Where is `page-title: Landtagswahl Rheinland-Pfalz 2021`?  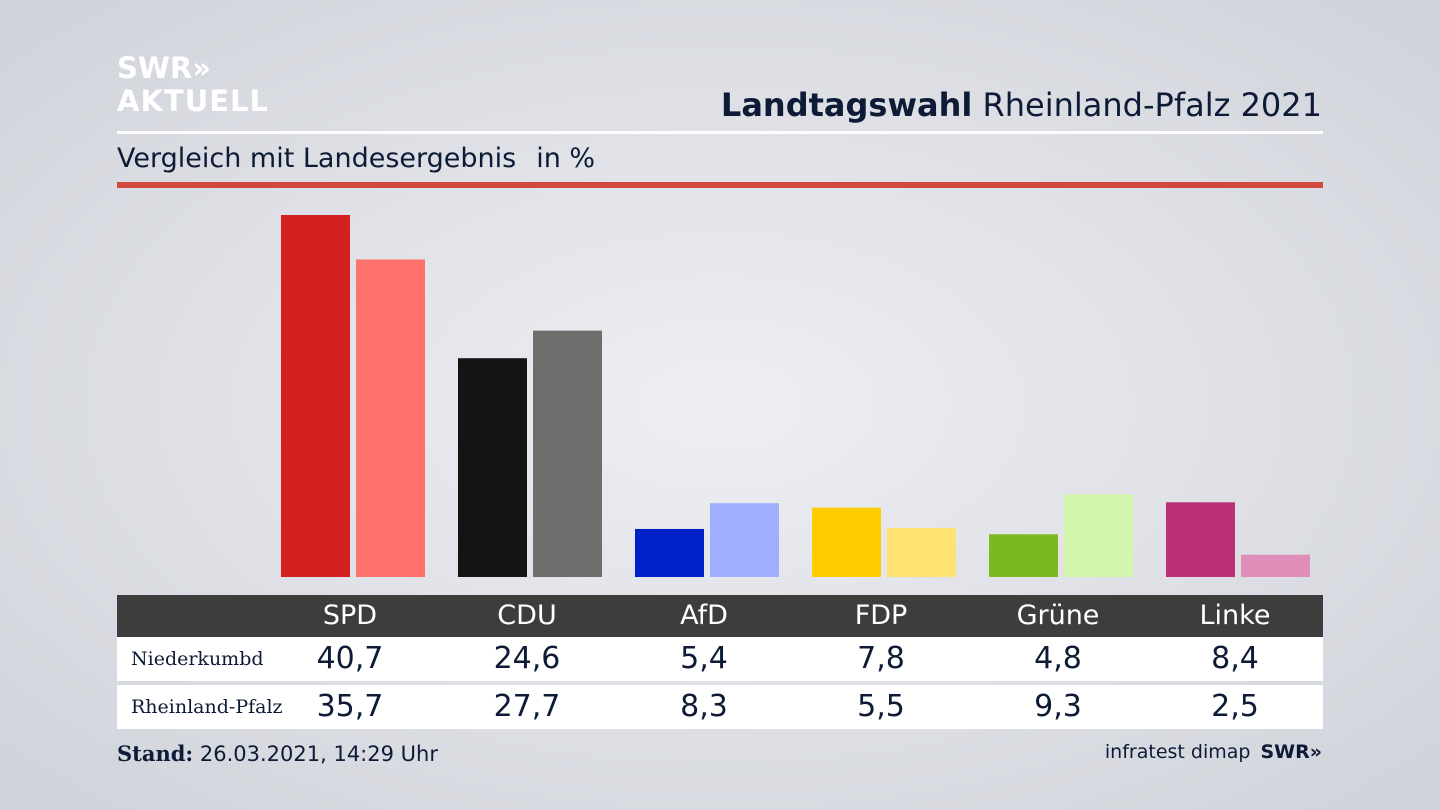 page-title: Landtagswahl Rheinland-Pfalz 2021 is located at coordinates (1021, 105).